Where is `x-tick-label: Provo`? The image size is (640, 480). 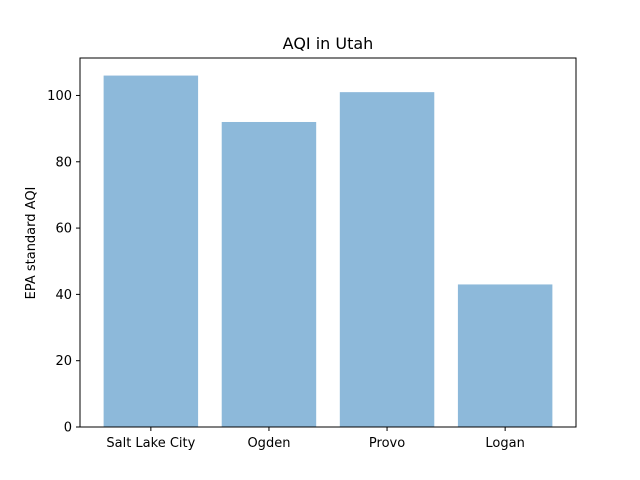
x-tick-label: Provo is located at coordinates (387, 443).